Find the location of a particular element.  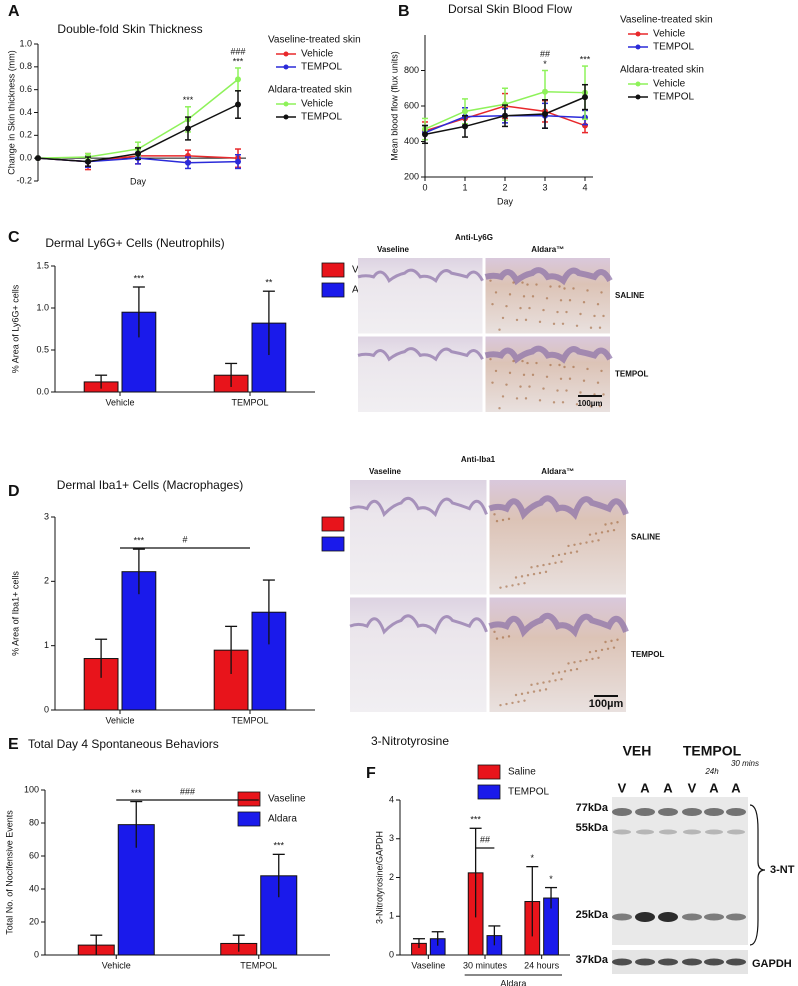

y-tick-label: 2 is located at coordinates (46, 581).